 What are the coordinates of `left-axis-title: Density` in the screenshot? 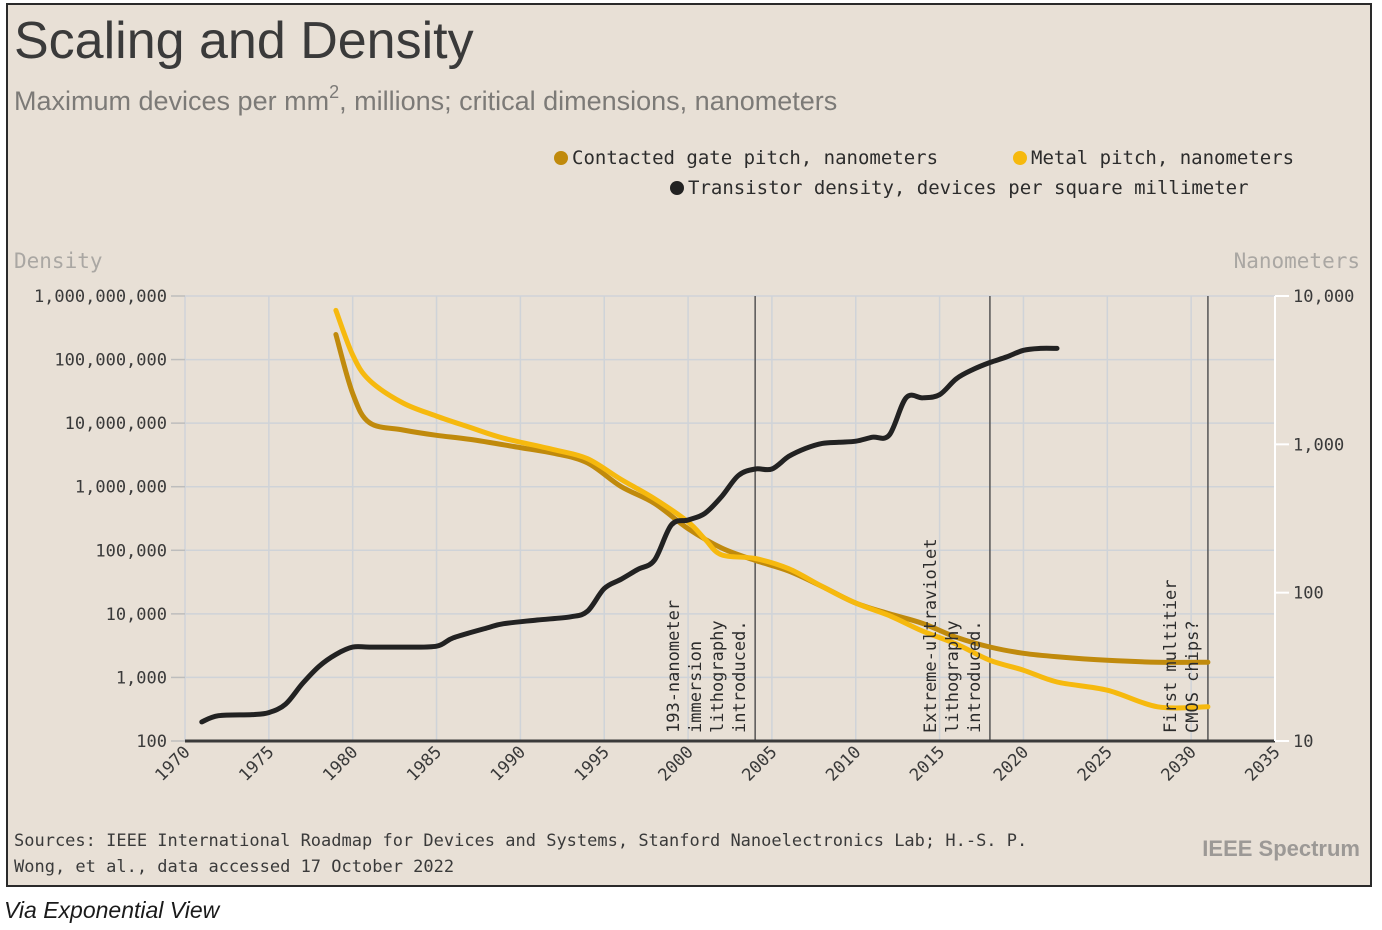 It's located at (58, 261).